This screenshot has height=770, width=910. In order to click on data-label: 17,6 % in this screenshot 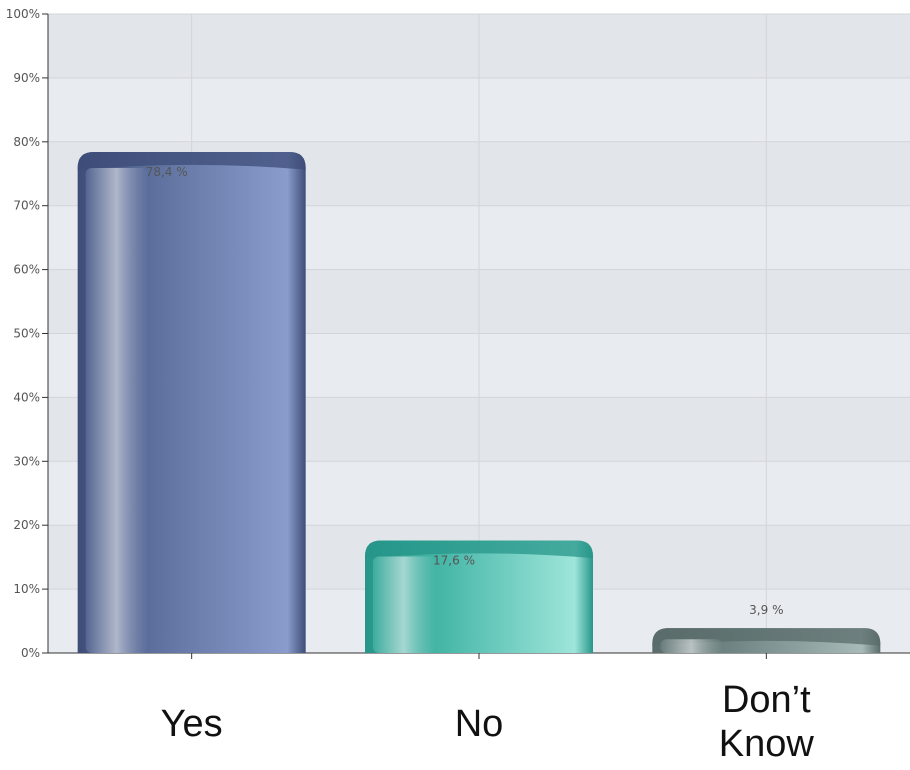, I will do `click(454, 561)`.